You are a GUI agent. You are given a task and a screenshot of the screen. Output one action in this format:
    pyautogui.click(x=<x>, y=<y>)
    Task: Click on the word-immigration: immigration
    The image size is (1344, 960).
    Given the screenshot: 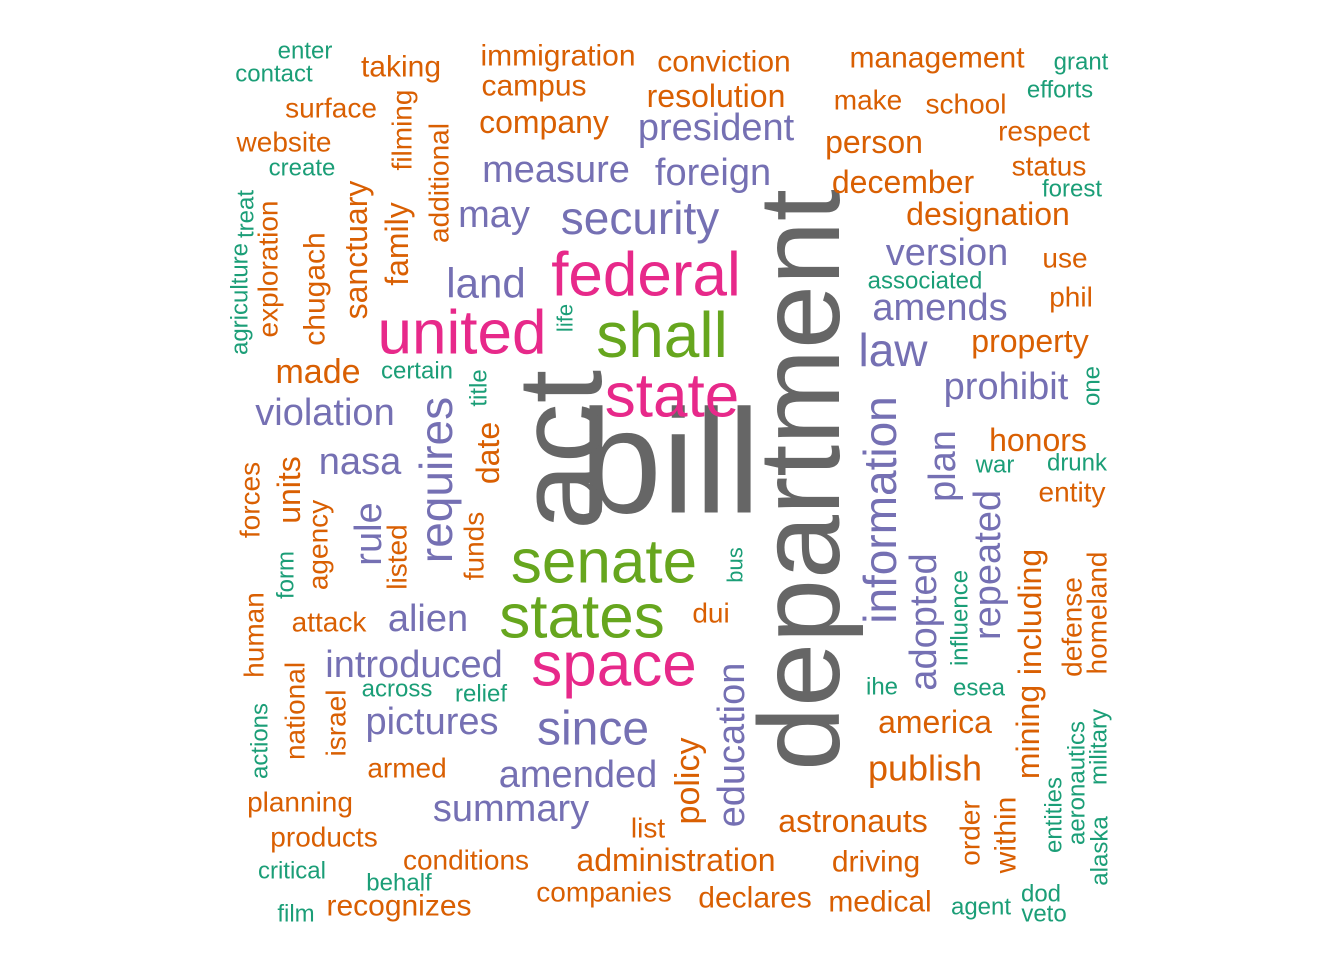 What is the action you would take?
    pyautogui.click(x=557, y=56)
    